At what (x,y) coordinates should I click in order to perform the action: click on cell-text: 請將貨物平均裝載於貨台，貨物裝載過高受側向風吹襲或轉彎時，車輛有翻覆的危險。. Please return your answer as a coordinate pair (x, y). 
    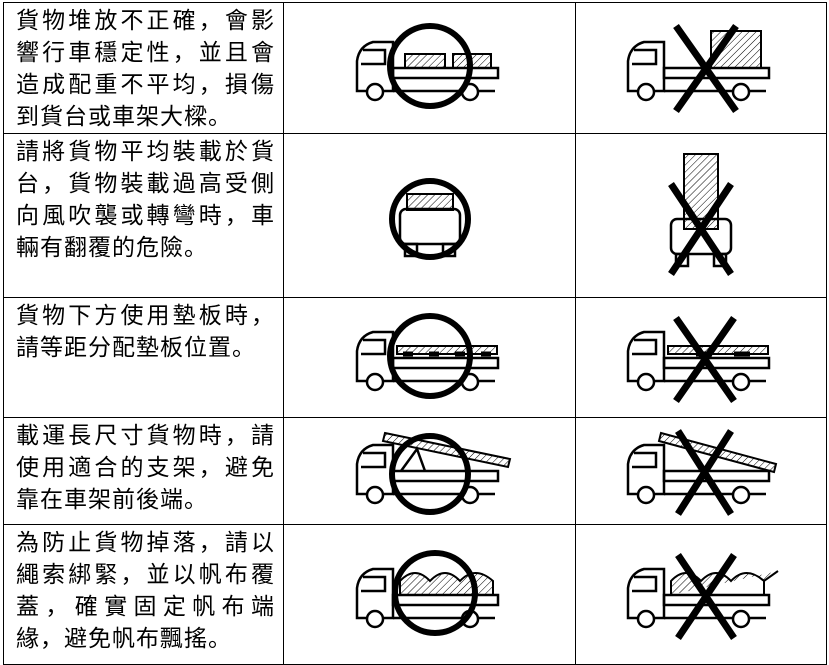
    Looking at the image, I should click on (143, 215).